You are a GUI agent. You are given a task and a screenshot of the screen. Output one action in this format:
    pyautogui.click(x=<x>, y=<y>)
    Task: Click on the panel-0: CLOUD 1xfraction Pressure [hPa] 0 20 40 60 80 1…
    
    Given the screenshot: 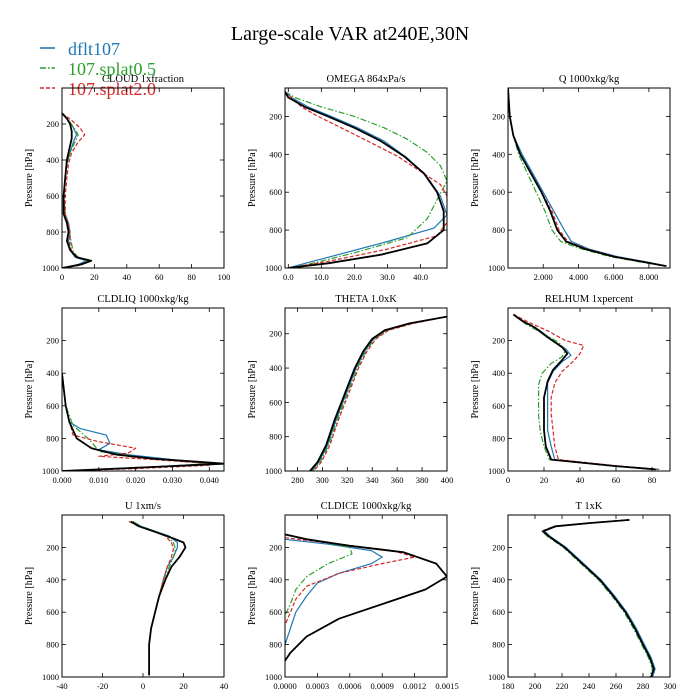 What is the action you would take?
    pyautogui.click(x=127, y=178)
    